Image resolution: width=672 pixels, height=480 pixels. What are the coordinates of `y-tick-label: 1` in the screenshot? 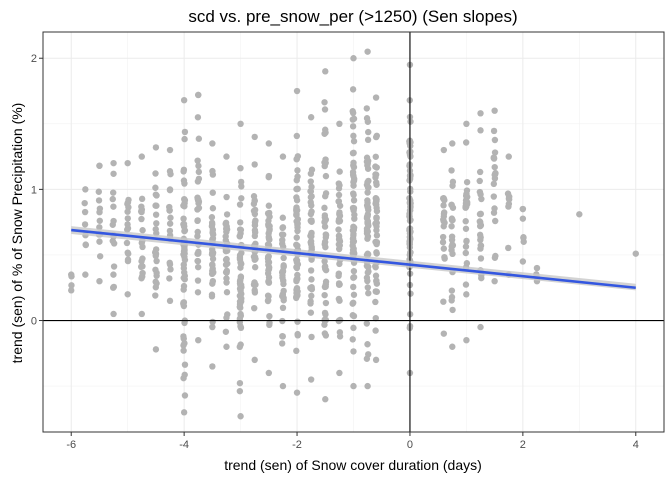 It's located at (34, 190).